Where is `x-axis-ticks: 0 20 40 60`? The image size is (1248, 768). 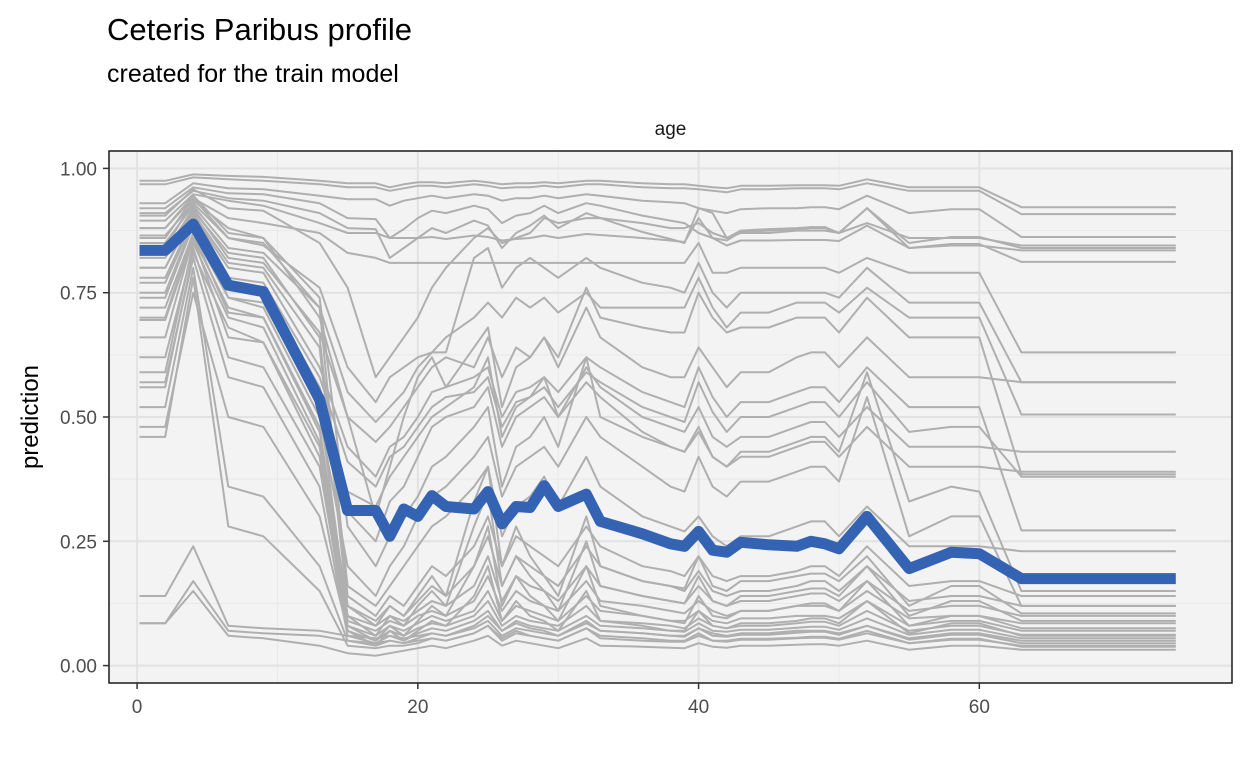
x-axis-ticks: 0 20 40 60 is located at coordinates (561, 700).